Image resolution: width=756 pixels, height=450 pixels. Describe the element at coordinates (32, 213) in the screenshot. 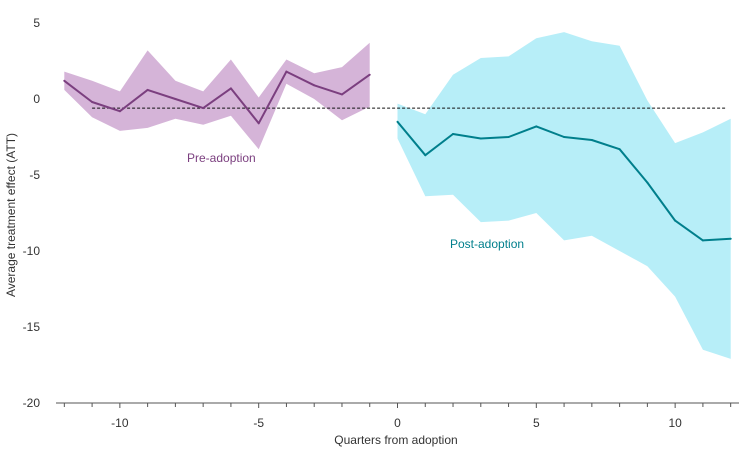

I see `y-axis-ticks: 5 0 -5 -10 -15 -20` at that location.